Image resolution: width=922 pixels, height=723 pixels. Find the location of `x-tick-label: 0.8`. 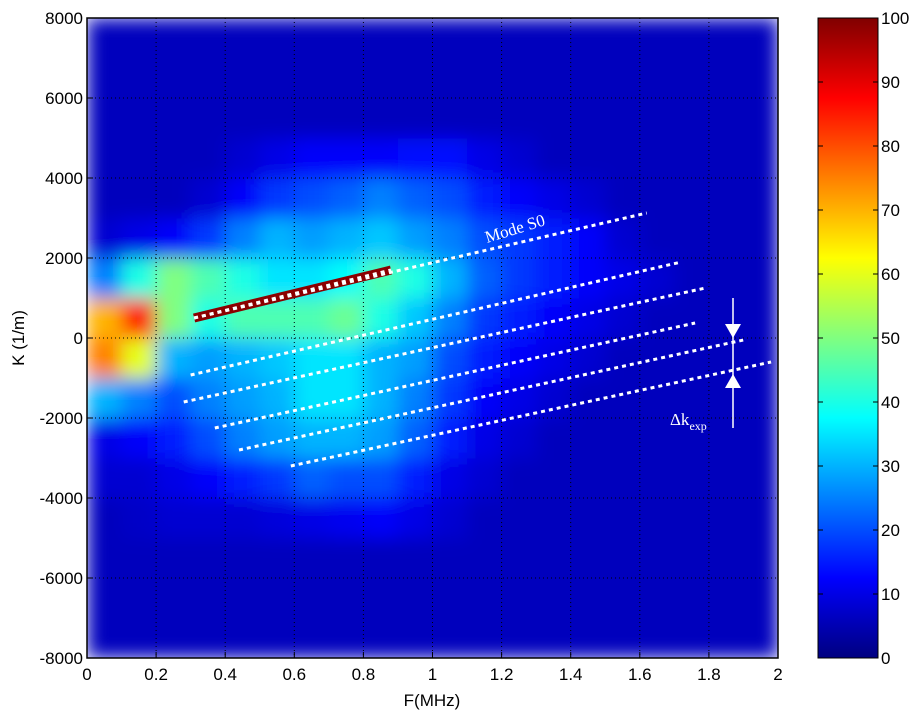

x-tick-label: 0.8 is located at coordinates (364, 674).